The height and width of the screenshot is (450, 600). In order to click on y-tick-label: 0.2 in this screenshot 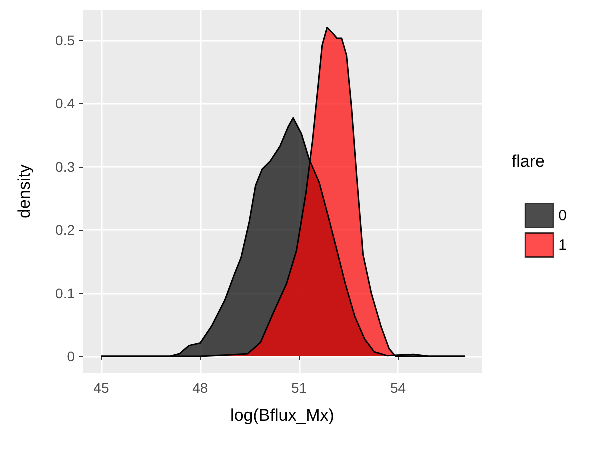, I will do `click(66, 230)`.